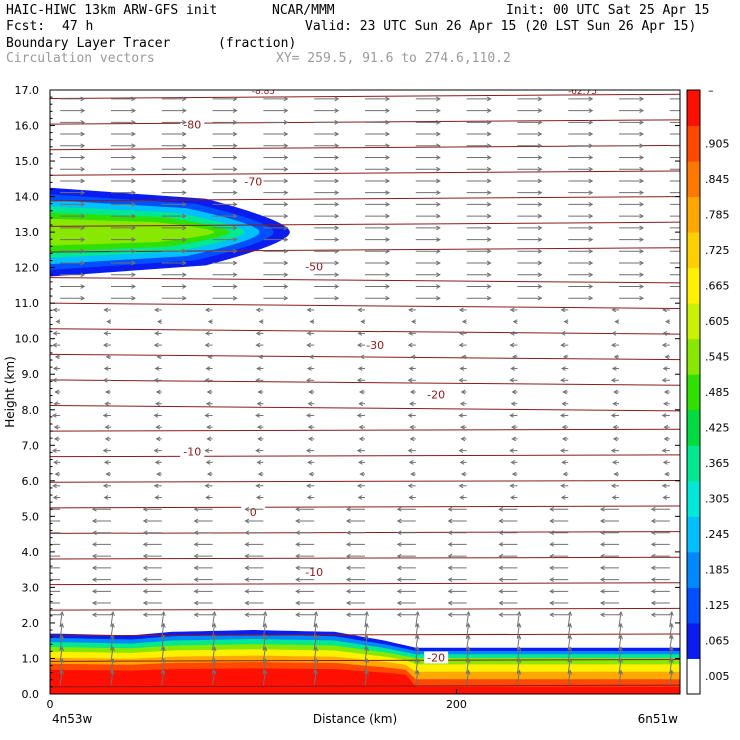 The width and height of the screenshot is (740, 740). I want to click on y-tick-label: 4.0, so click(31, 552).